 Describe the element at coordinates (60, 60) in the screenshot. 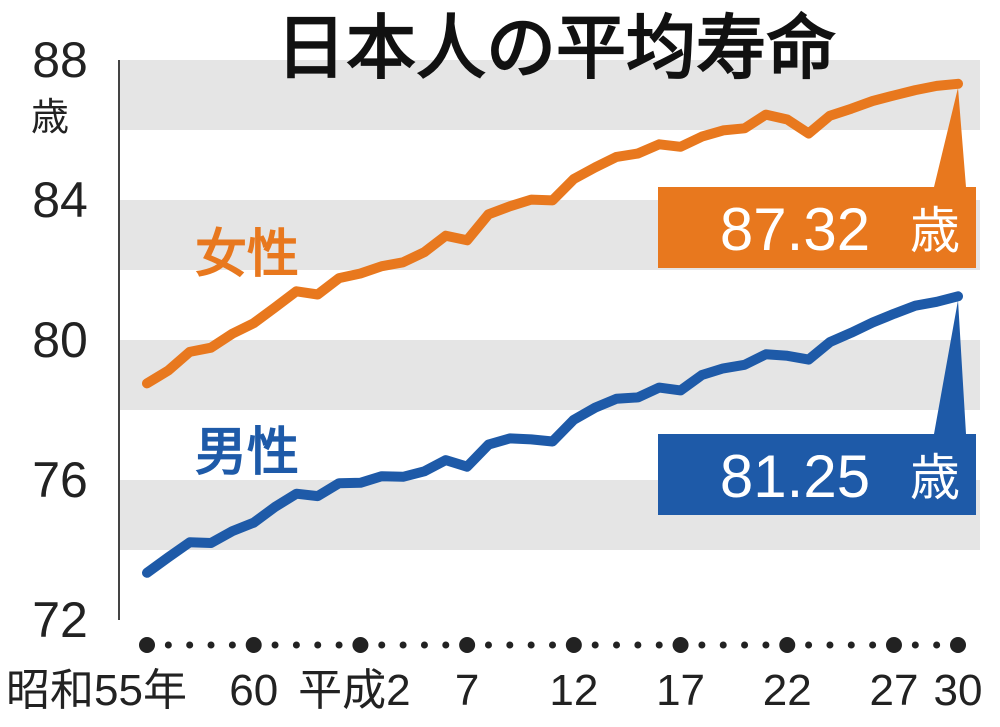

I see `y-tick-label: 88` at that location.